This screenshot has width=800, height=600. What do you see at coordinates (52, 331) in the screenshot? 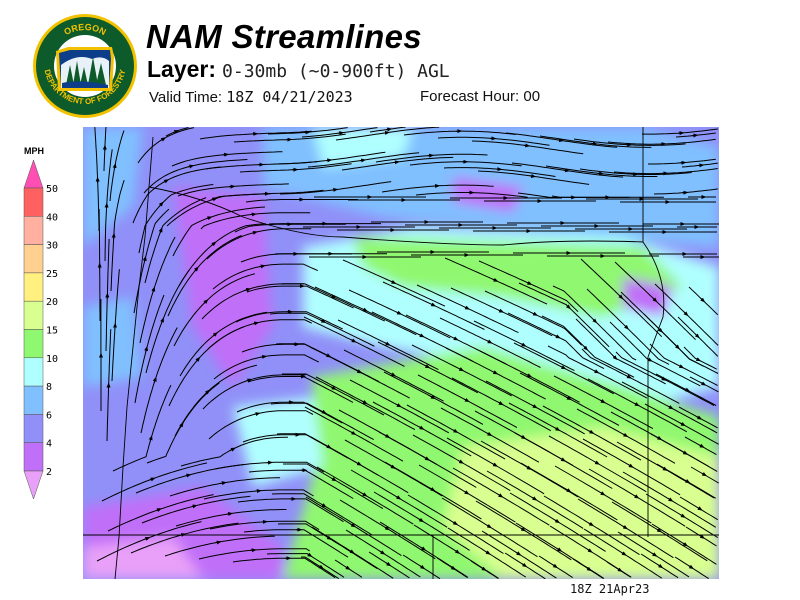
I see `legend-tick: 15` at bounding box center [52, 331].